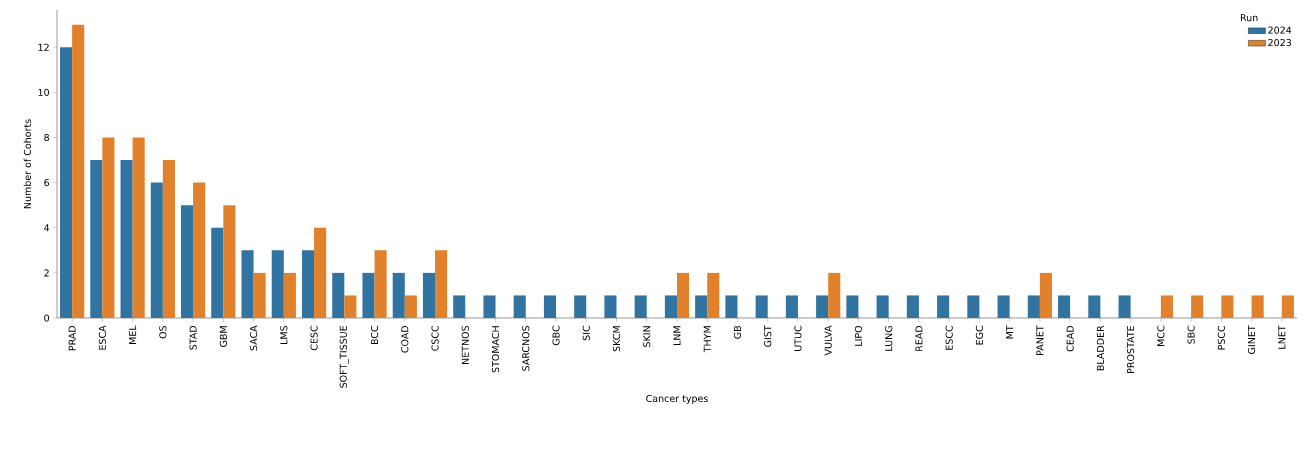  Describe the element at coordinates (526, 348) in the screenshot. I see `x-tick-label: SARCNOS` at that location.